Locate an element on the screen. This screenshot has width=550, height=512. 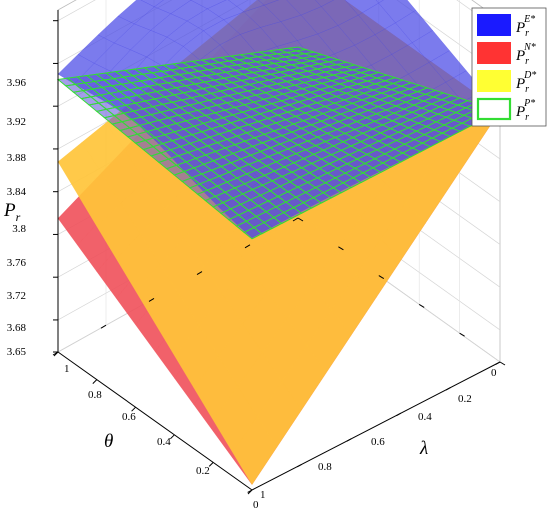
legend-swatch-blue is located at coordinates (494, 25).